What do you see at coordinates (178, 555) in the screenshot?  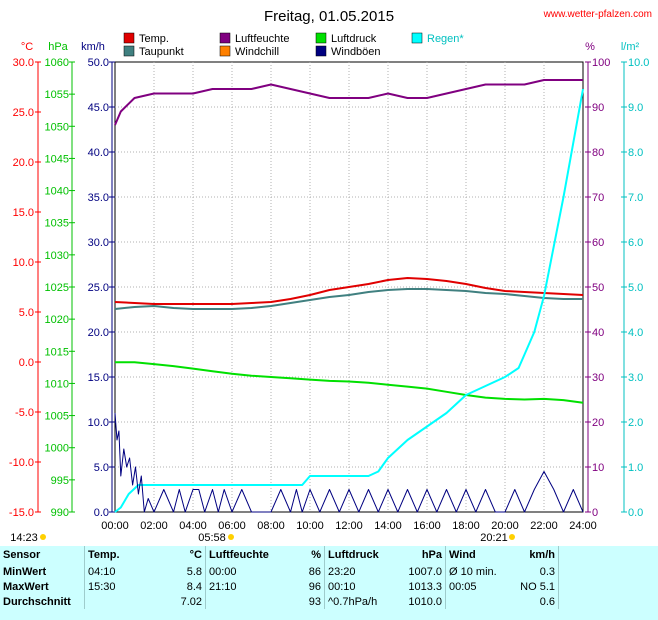 I see `hdr-temp-unit: °C` at bounding box center [178, 555].